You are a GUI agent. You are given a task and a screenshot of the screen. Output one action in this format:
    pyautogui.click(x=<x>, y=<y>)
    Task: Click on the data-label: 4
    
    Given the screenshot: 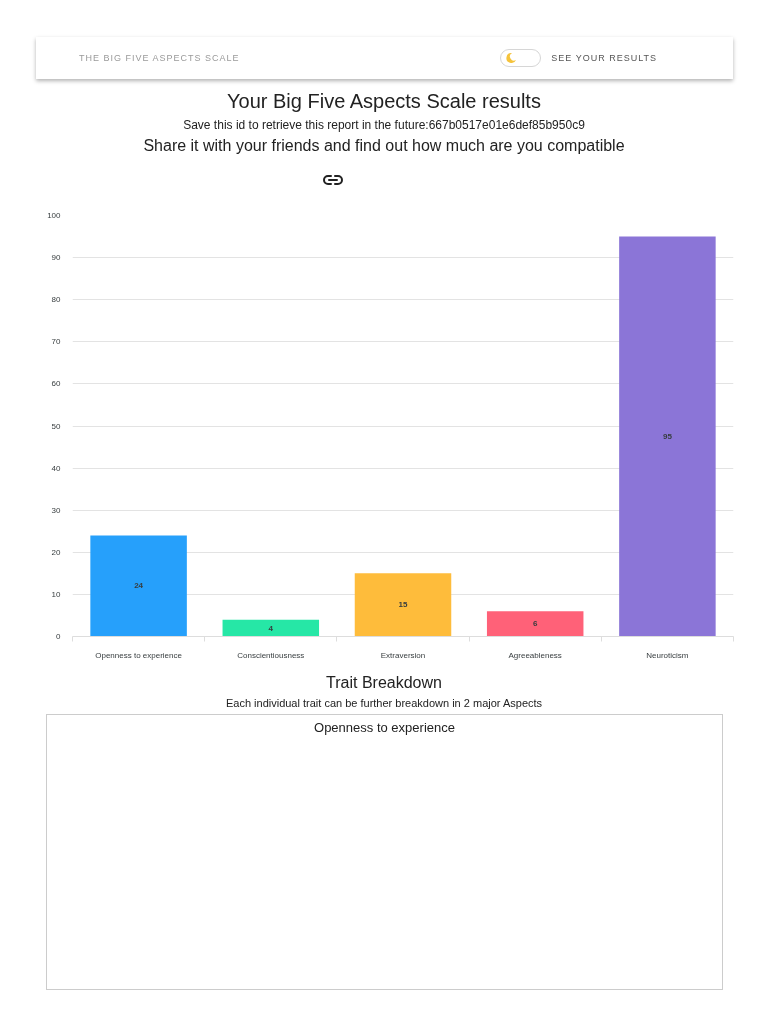 What is the action you would take?
    pyautogui.click(x=271, y=628)
    